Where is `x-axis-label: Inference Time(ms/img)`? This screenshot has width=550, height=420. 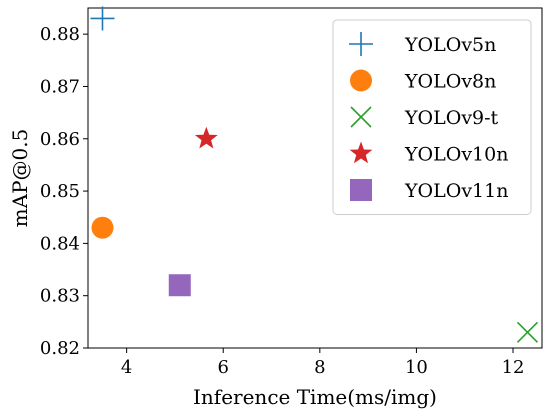
x-axis-label: Inference Time(ms/img) is located at coordinates (315, 397).